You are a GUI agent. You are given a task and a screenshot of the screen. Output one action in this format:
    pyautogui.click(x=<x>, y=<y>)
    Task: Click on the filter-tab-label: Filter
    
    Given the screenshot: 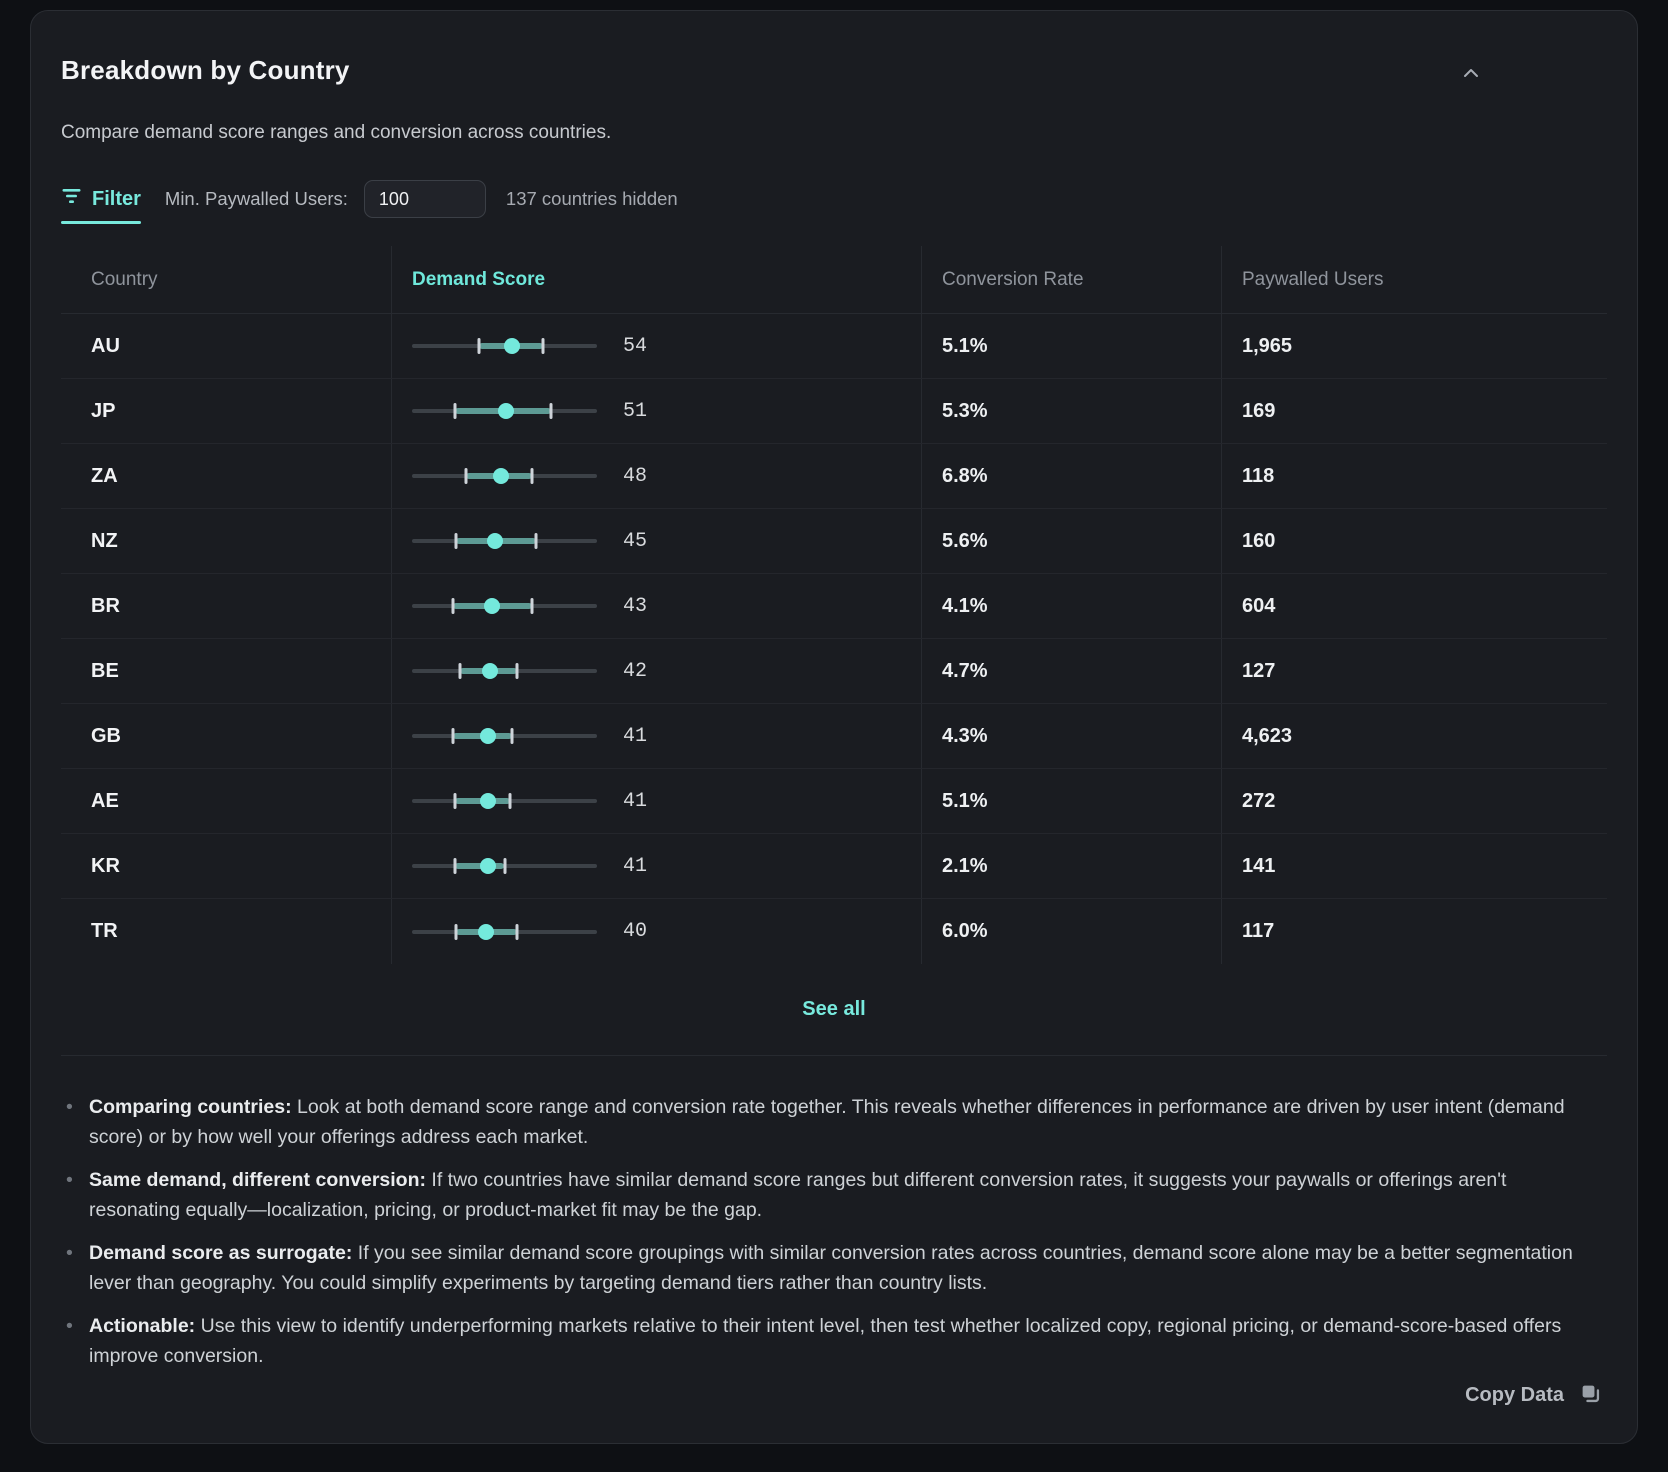 What is the action you would take?
    pyautogui.click(x=116, y=198)
    